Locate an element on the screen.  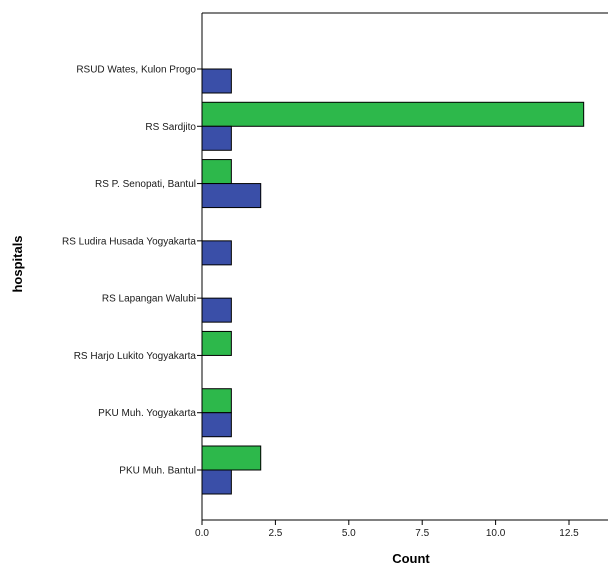
x-axis-ticks: 0.0 2.5 5.0 7.5 10.0 12.5 is located at coordinates (387, 529).